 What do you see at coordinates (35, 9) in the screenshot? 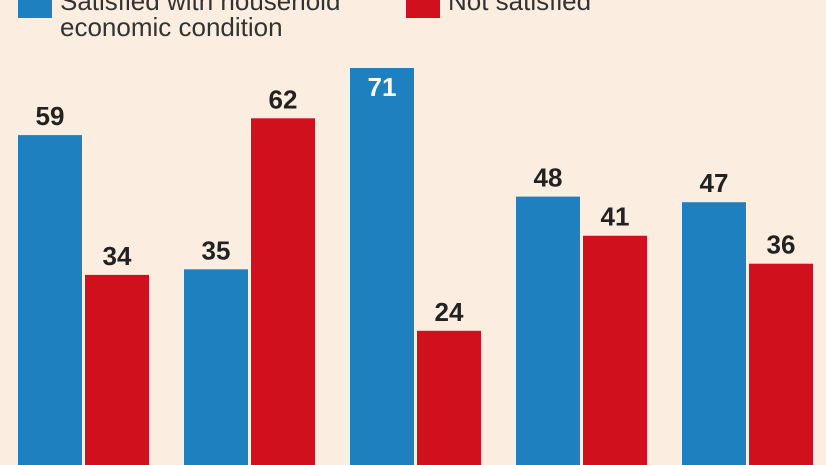
I see `legend-swatch-blue` at bounding box center [35, 9].